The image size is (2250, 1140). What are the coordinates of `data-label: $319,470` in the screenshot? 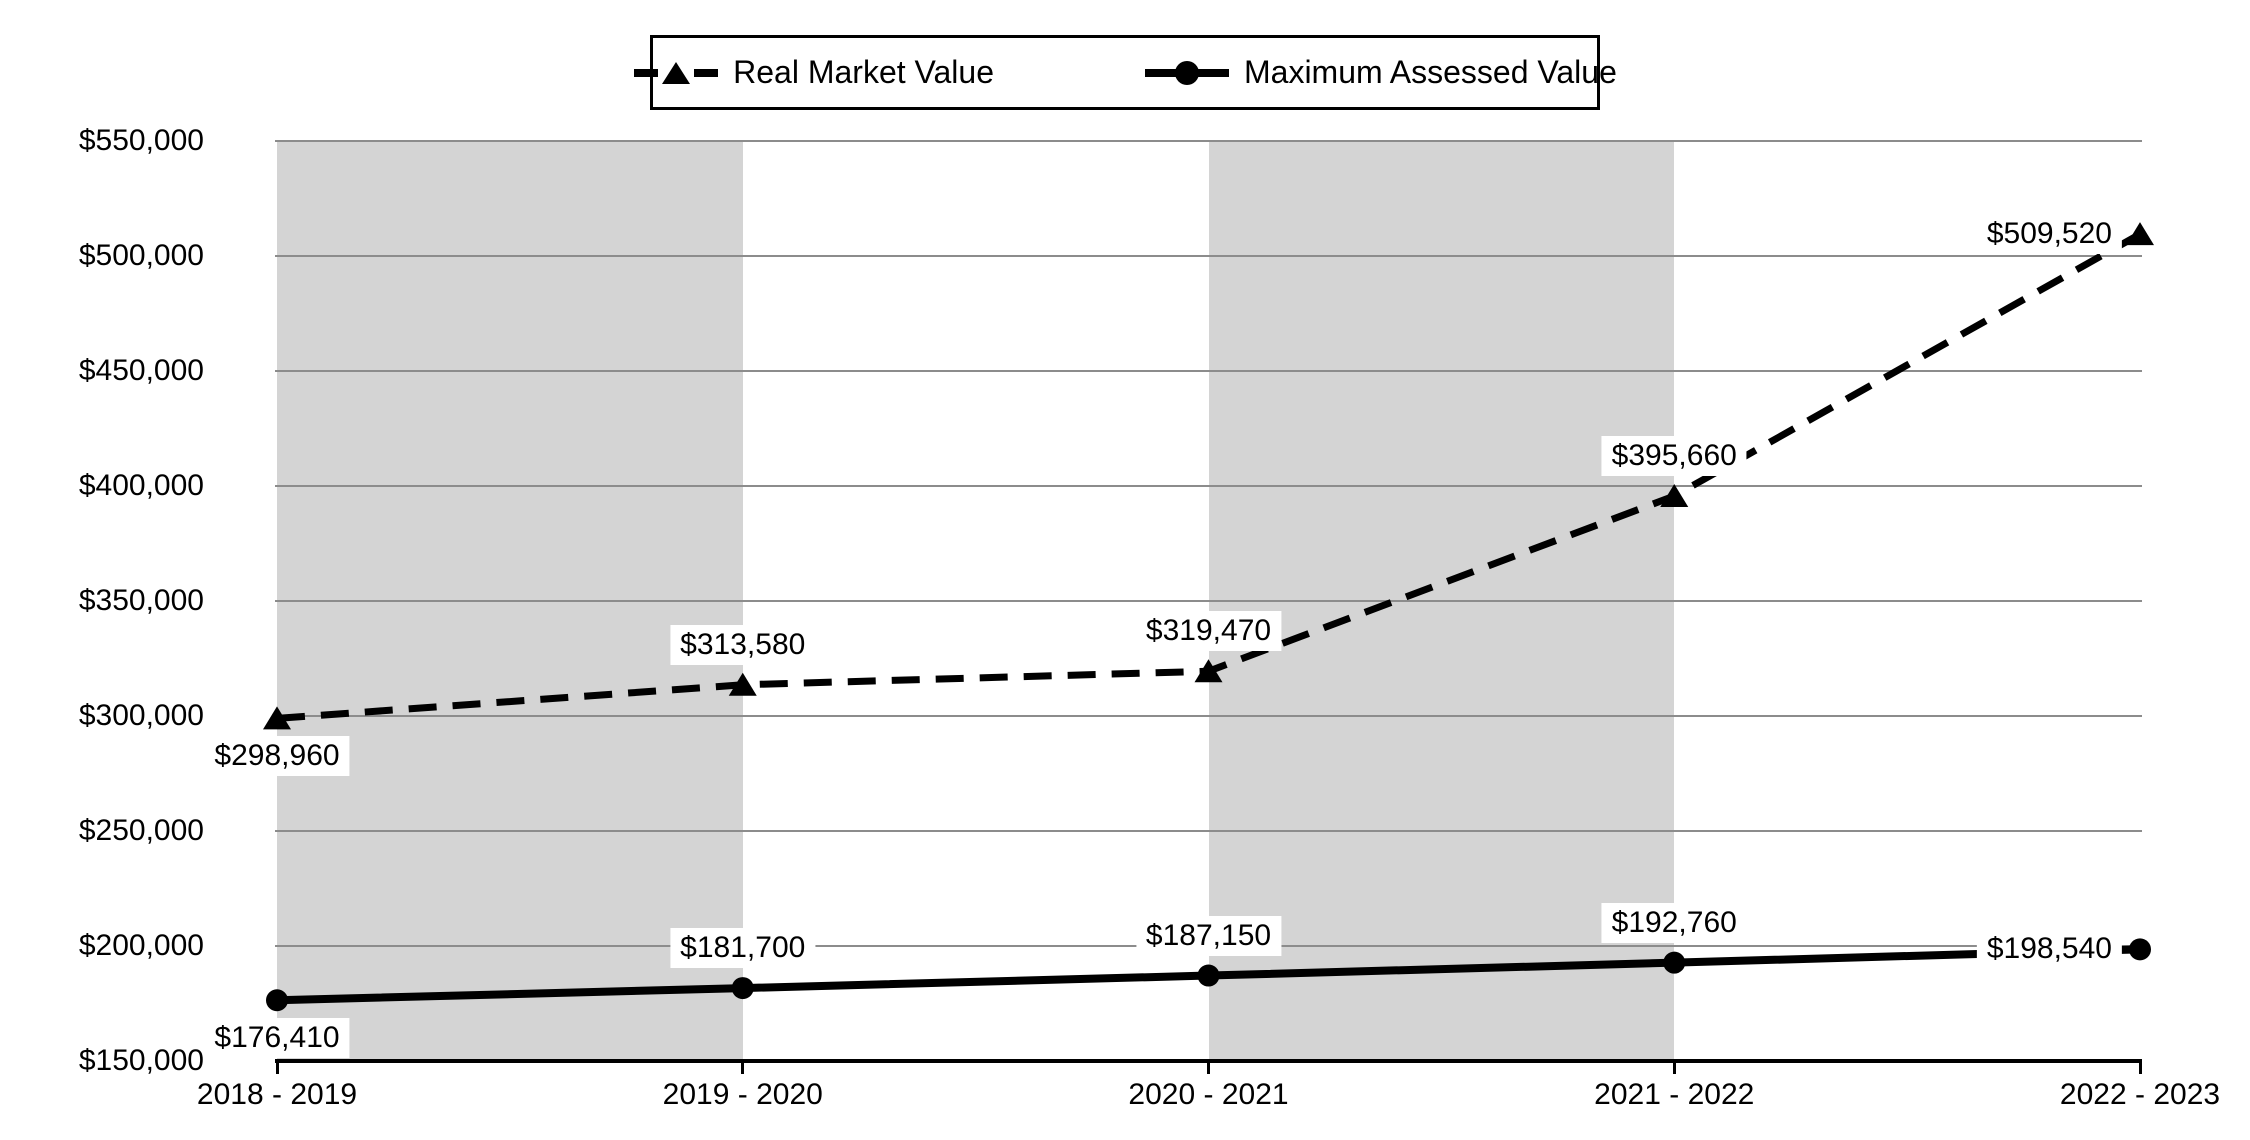 It's located at (1208, 631).